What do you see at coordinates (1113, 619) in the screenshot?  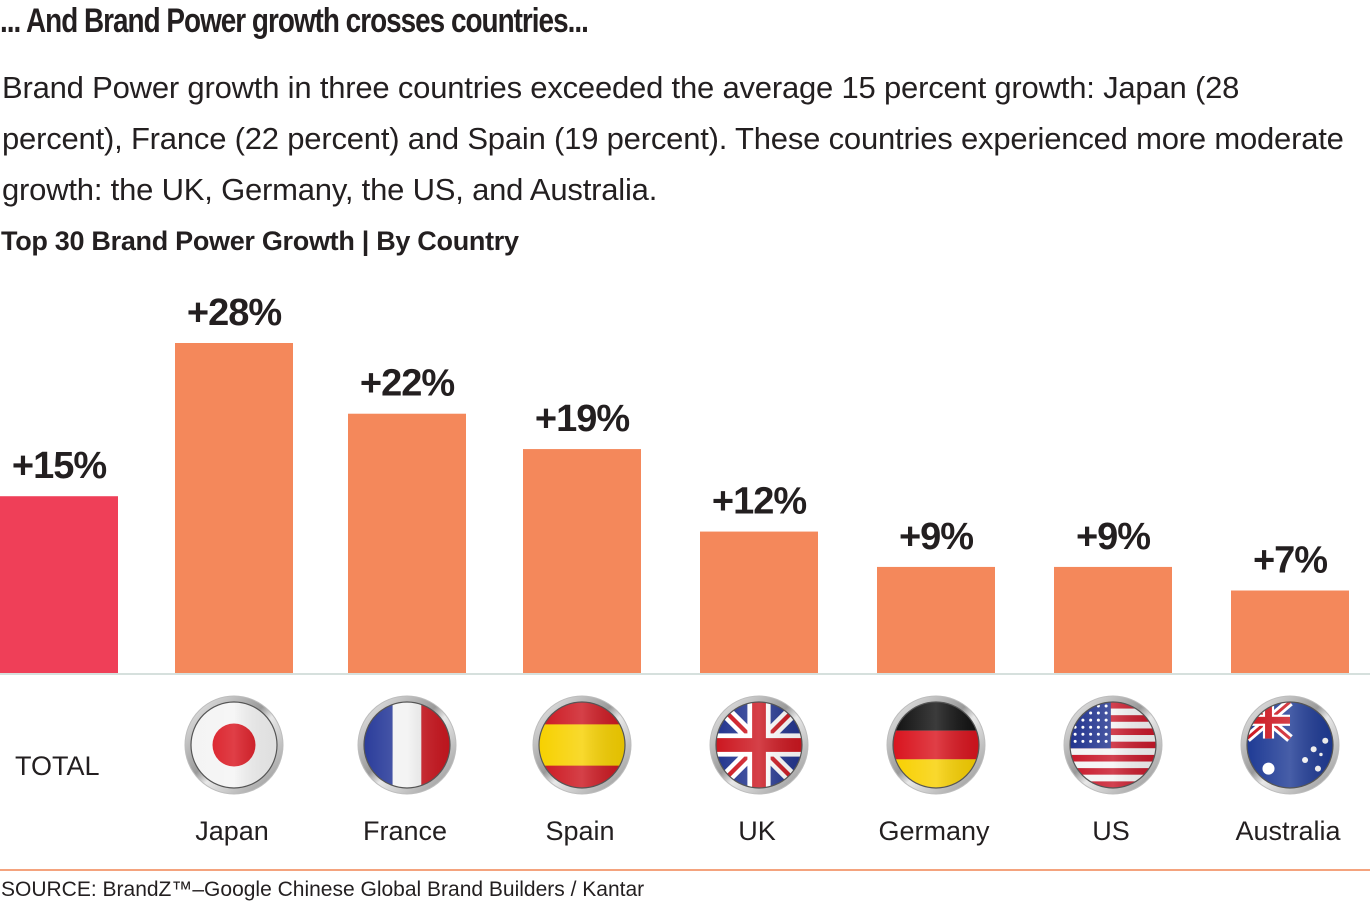 I see `bar-us` at bounding box center [1113, 619].